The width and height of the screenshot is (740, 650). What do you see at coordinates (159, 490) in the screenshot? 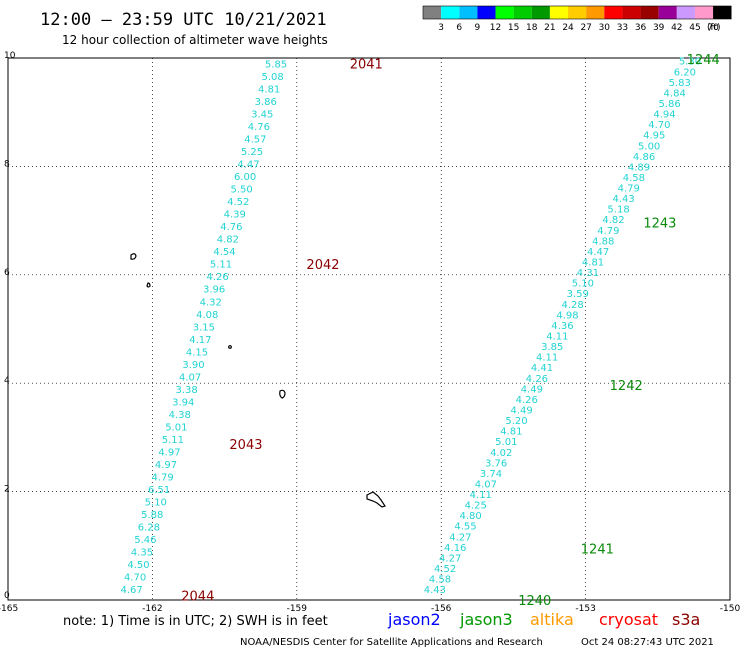
I see `wave-height-value: 6.51` at bounding box center [159, 490].